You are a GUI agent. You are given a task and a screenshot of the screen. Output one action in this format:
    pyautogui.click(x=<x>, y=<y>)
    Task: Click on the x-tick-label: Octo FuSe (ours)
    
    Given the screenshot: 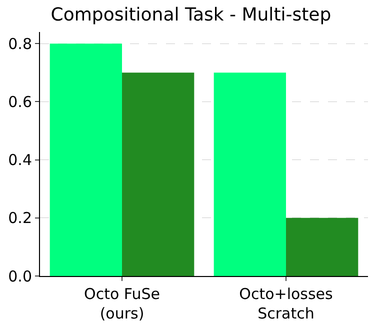 What is the action you would take?
    pyautogui.click(x=122, y=303)
    